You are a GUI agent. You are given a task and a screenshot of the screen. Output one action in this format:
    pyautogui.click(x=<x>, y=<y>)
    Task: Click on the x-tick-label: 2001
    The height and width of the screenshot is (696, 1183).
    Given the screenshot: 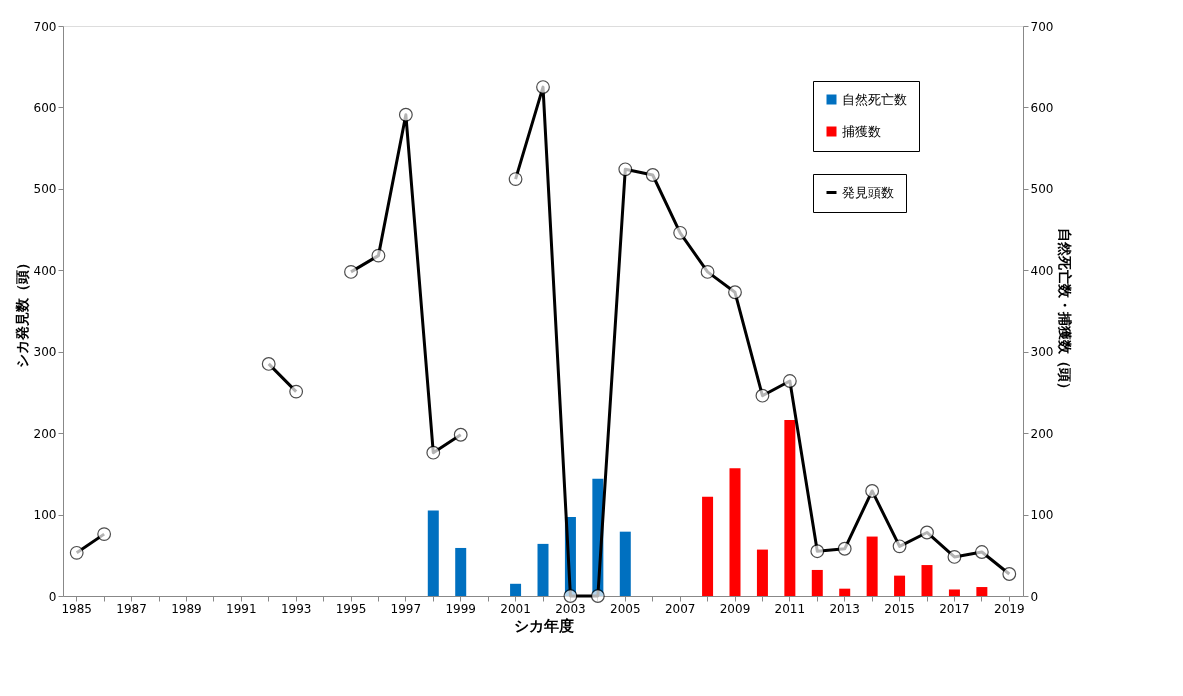 What is the action you would take?
    pyautogui.click(x=515, y=608)
    